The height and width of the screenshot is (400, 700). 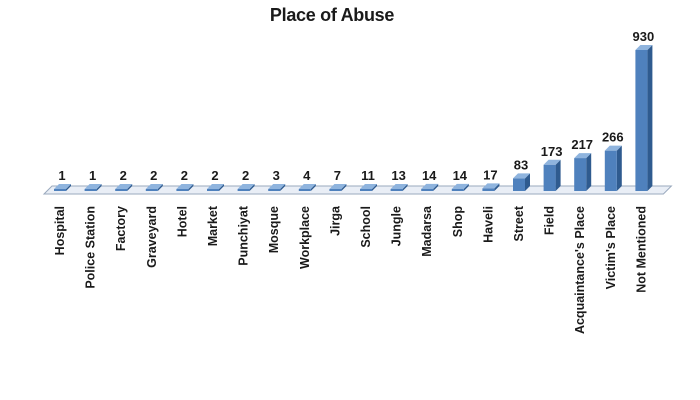 What do you see at coordinates (582, 144) in the screenshot?
I see `bar-value-label: 217` at bounding box center [582, 144].